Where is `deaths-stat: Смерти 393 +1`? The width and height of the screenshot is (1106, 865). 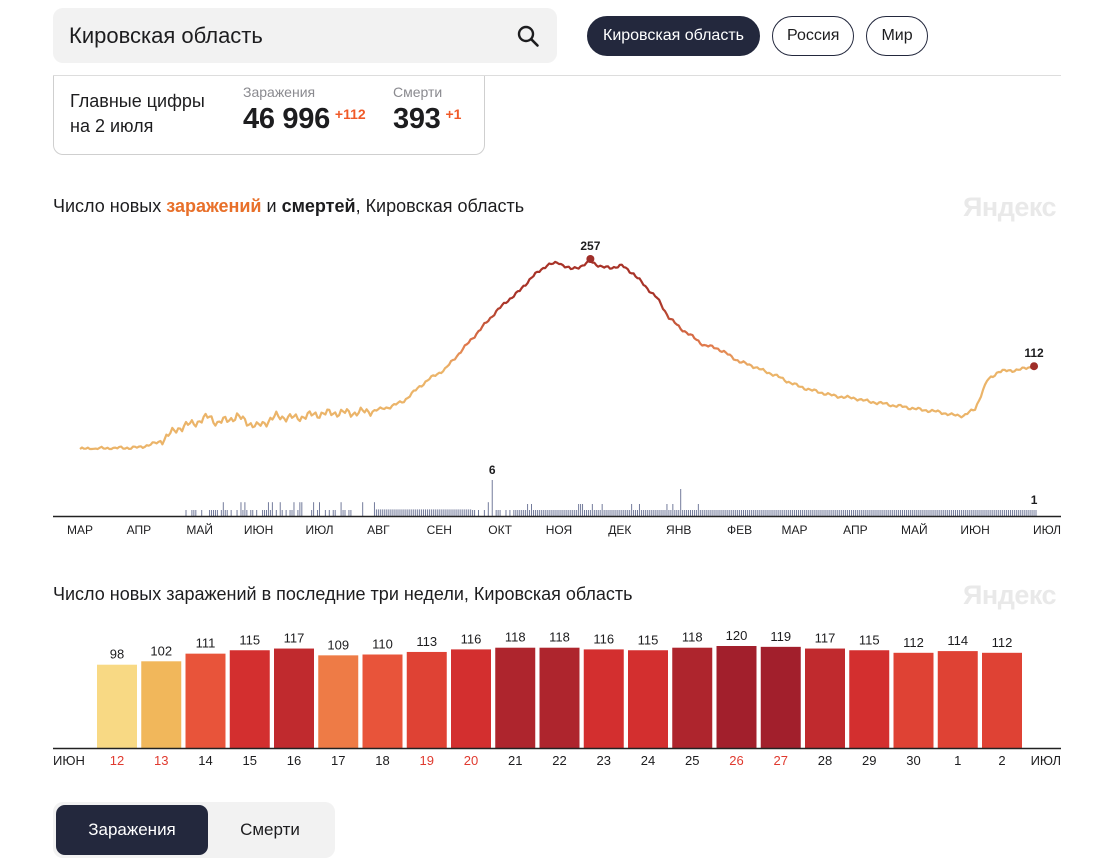 deaths-stat: Смерти 393 +1 is located at coordinates (427, 110).